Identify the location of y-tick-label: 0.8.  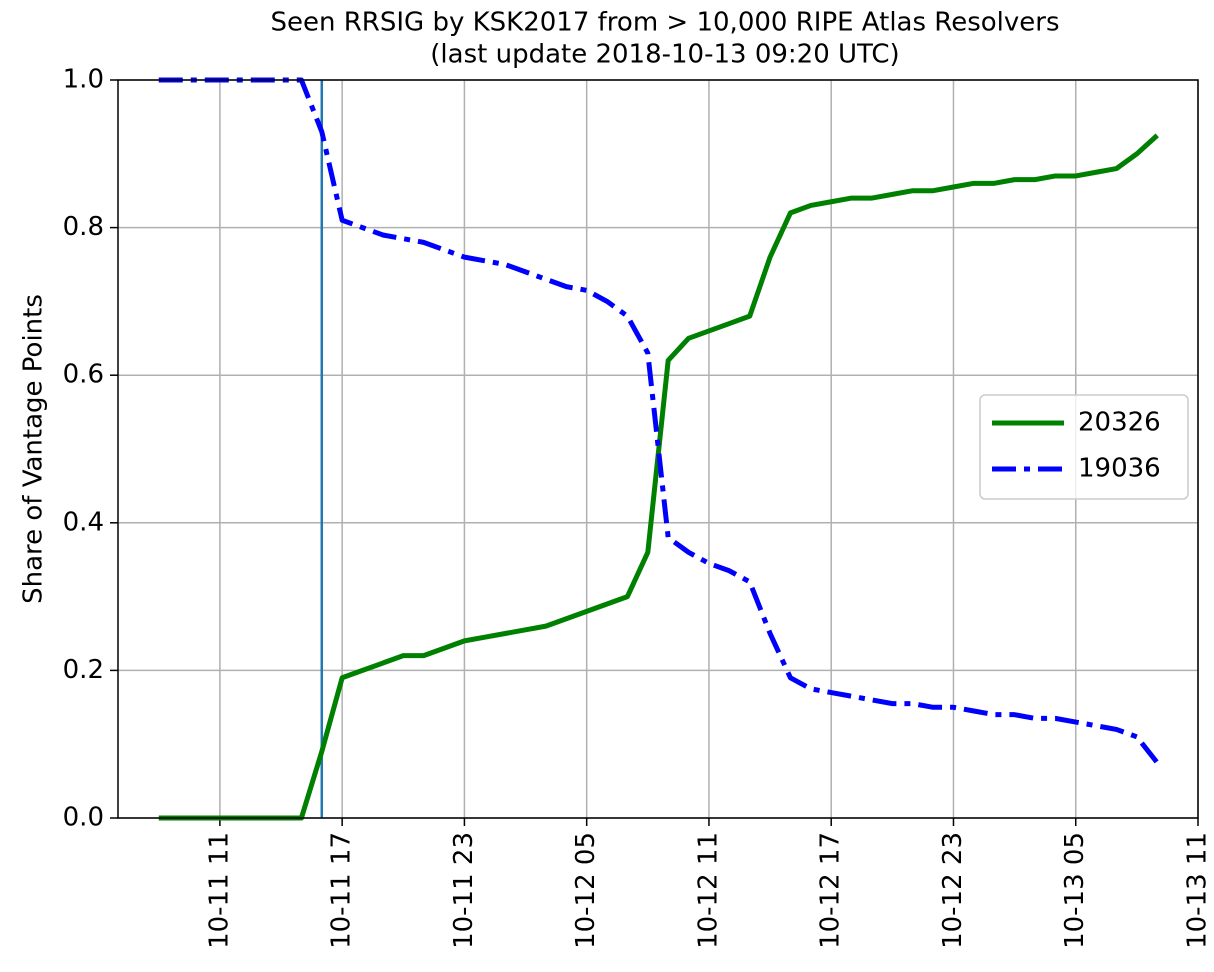
(83, 227).